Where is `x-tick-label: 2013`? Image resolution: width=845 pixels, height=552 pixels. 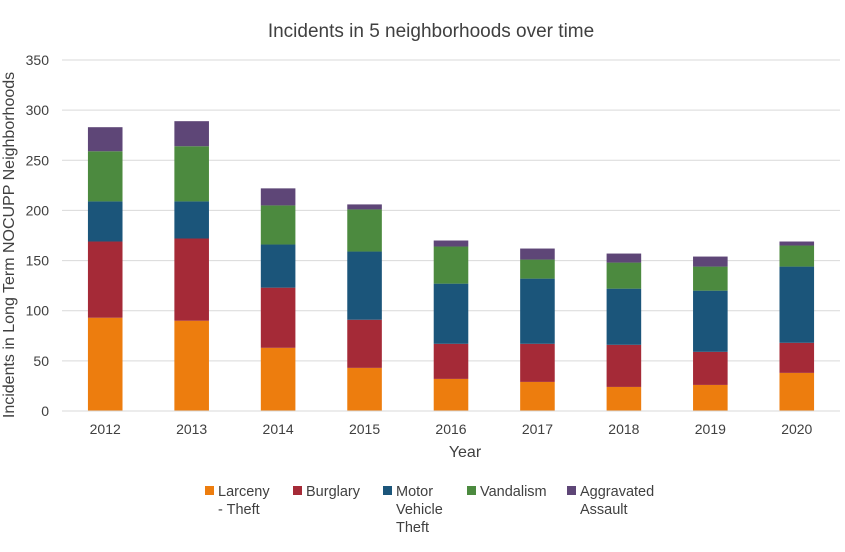
x-tick-label: 2013 is located at coordinates (191, 429).